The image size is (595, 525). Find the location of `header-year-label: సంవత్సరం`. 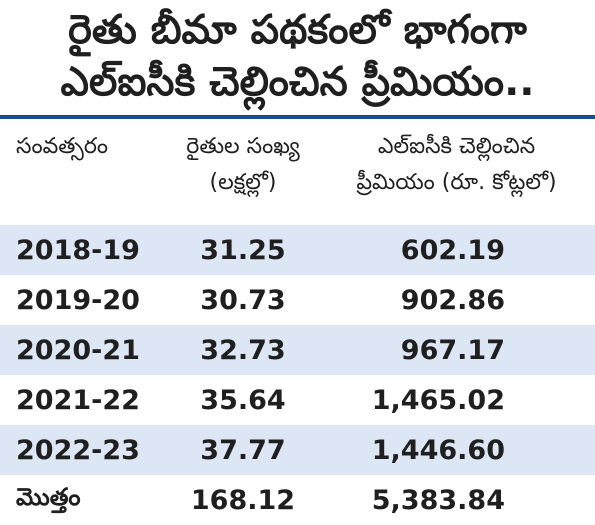

header-year-label: సంవత్సరం is located at coordinates (62, 146).